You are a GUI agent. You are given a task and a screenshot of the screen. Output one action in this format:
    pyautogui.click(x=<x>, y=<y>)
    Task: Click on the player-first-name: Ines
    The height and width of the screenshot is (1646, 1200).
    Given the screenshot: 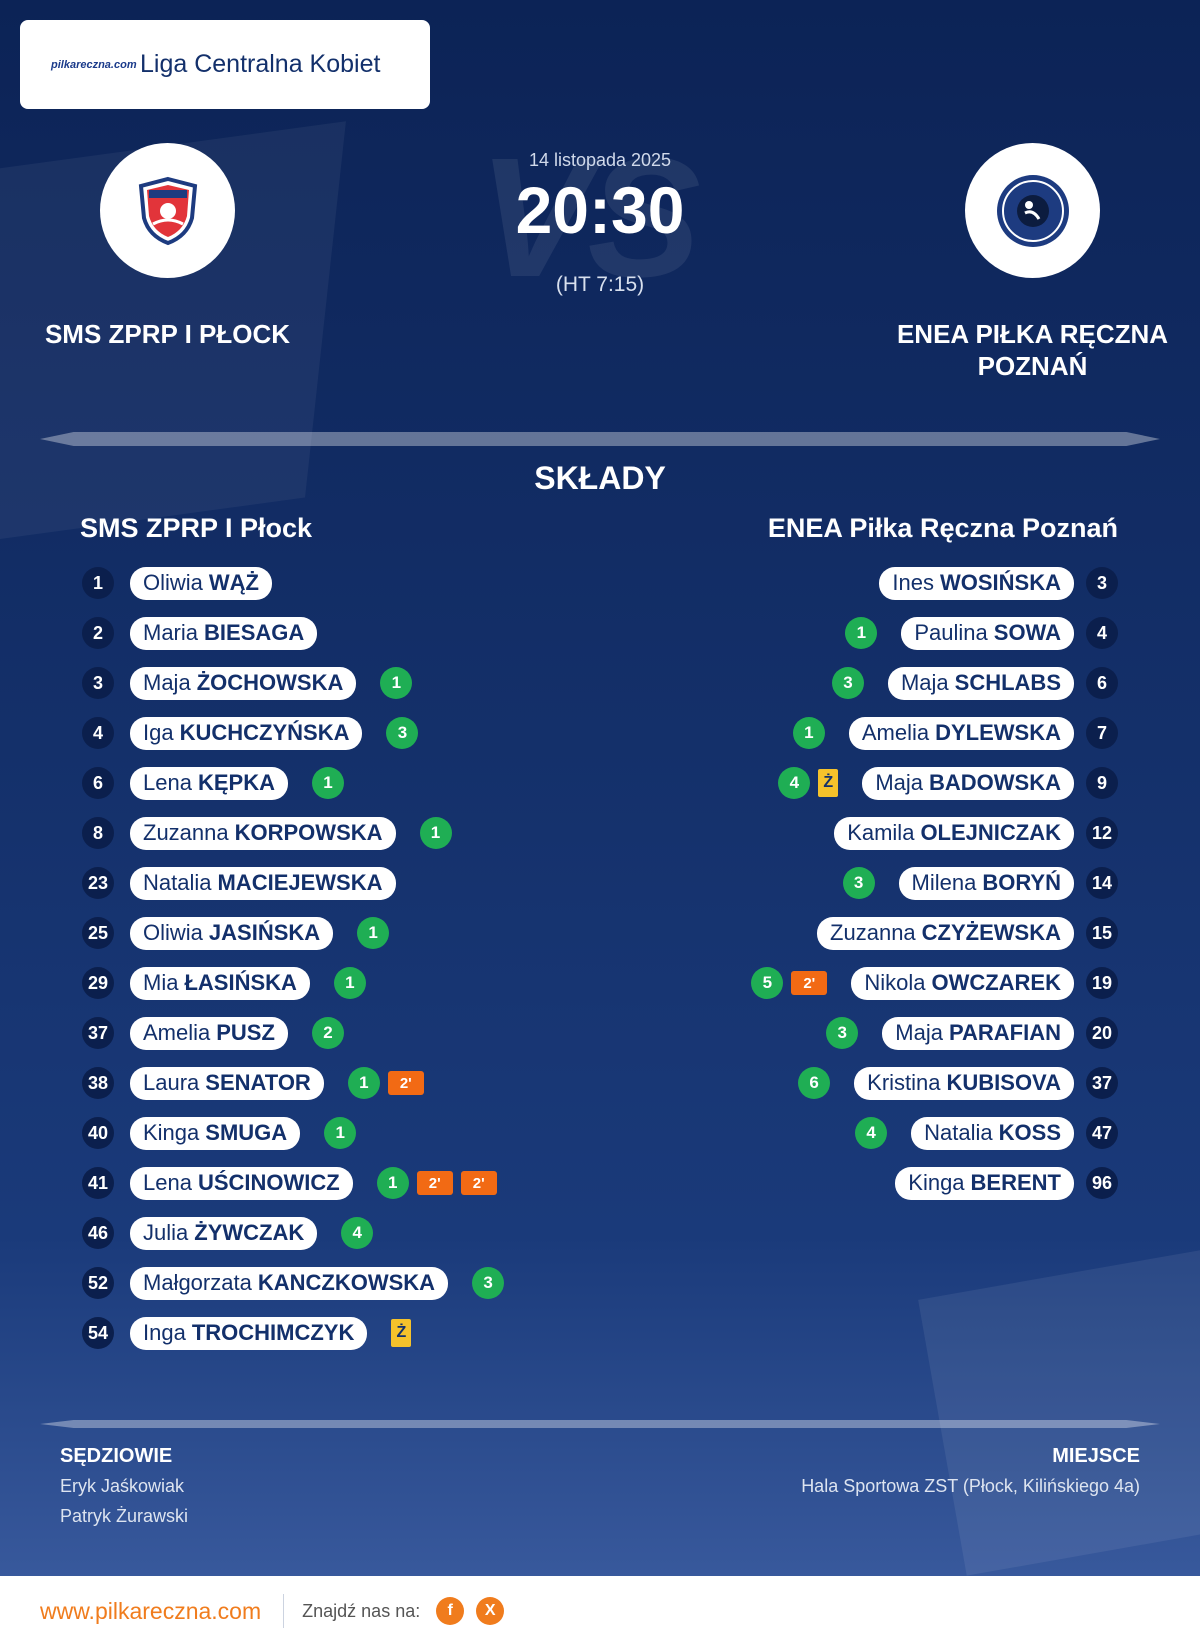 What is the action you would take?
    pyautogui.click(x=913, y=582)
    